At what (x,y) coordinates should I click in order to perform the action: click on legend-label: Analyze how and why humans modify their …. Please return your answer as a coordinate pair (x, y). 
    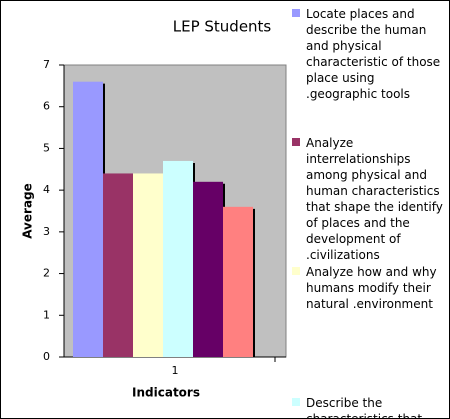
    Looking at the image, I should click on (371, 288).